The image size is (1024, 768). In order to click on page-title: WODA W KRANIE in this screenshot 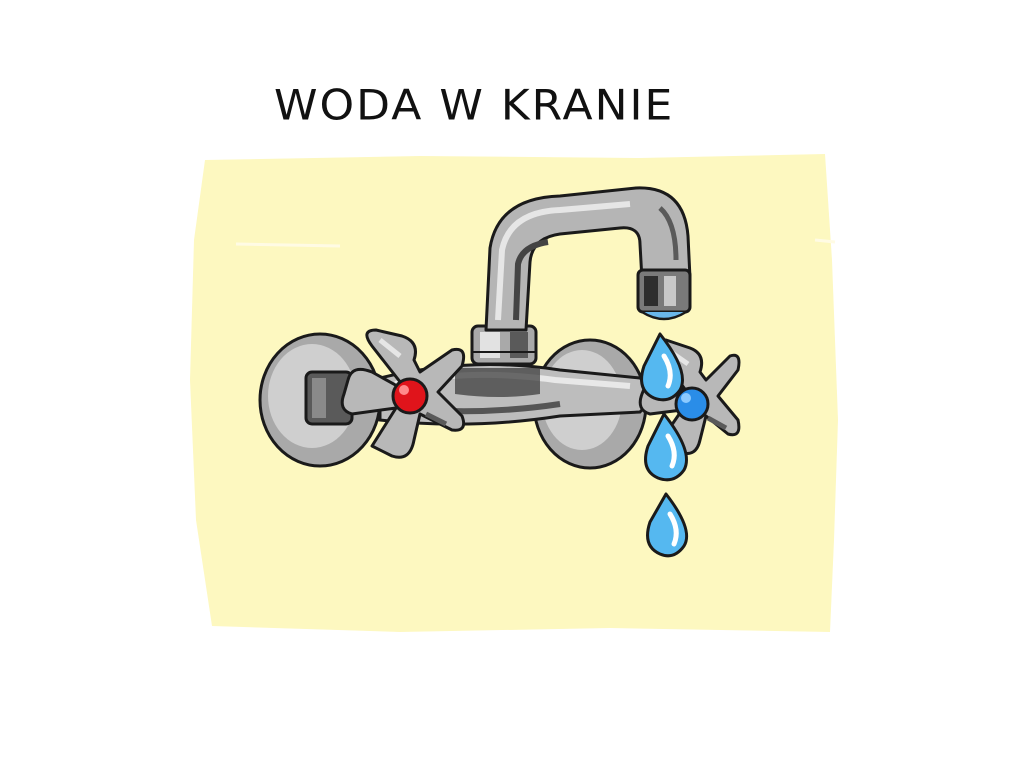, I will do `click(474, 105)`.